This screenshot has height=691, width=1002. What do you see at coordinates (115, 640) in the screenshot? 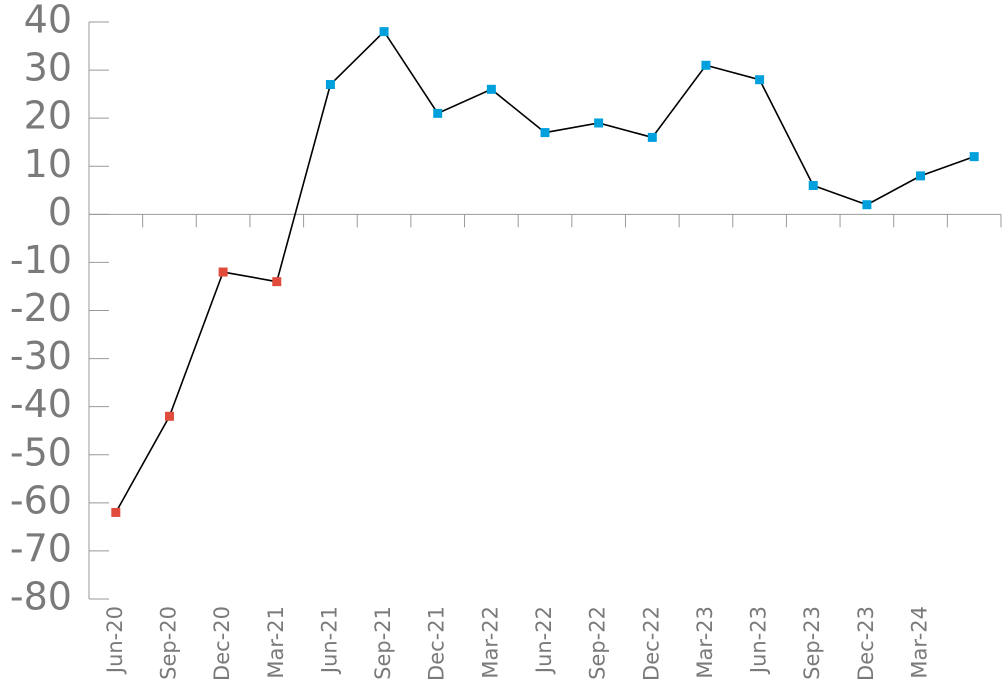
I see `x-tick-label: Jun-20` at bounding box center [115, 640].